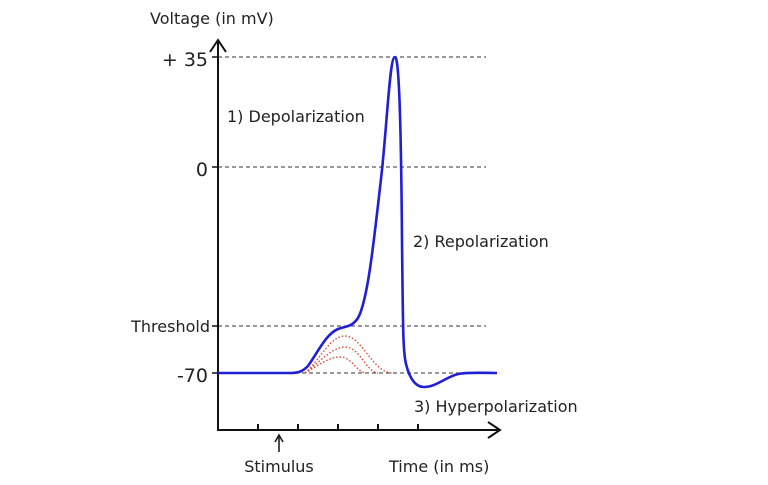 This screenshot has width=768, height=485. I want to click on subthreshold-response-small, so click(335, 365).